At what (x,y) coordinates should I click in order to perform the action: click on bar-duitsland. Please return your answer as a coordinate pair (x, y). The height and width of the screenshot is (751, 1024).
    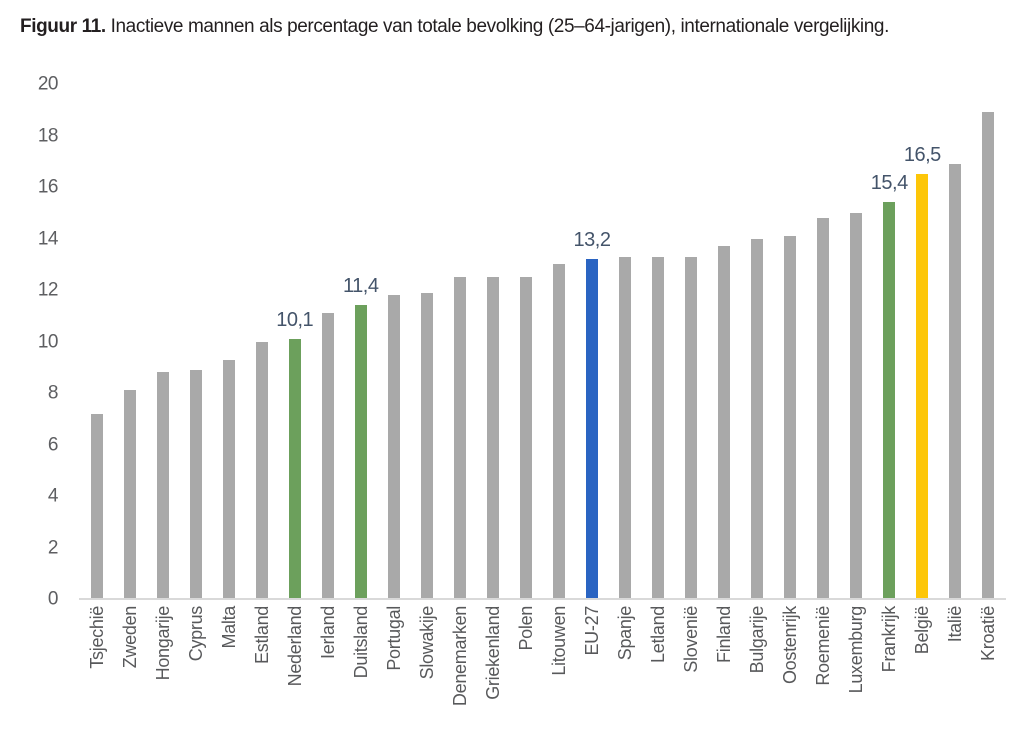
    Looking at the image, I should click on (360, 452).